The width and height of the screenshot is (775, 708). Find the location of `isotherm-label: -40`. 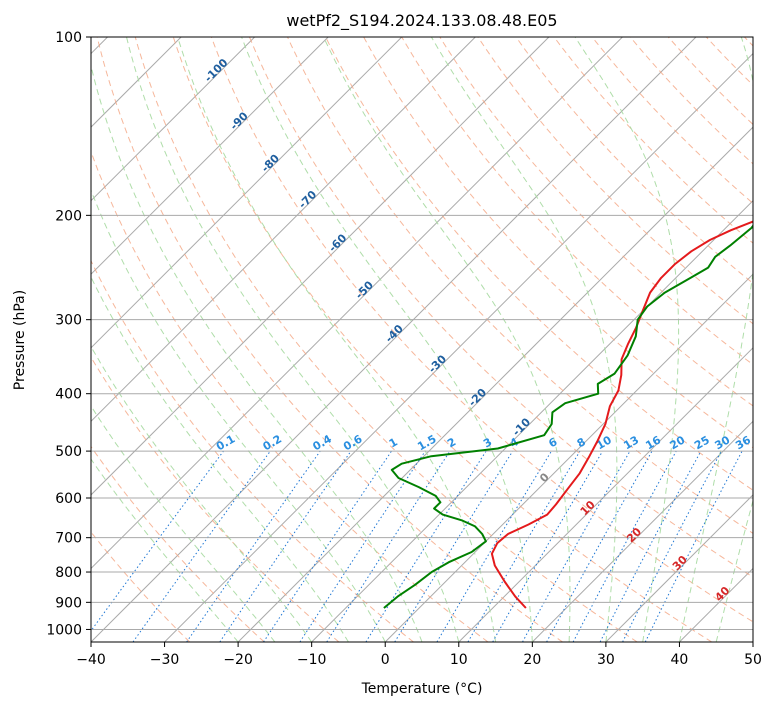

isotherm-label: -40 is located at coordinates (394, 333).